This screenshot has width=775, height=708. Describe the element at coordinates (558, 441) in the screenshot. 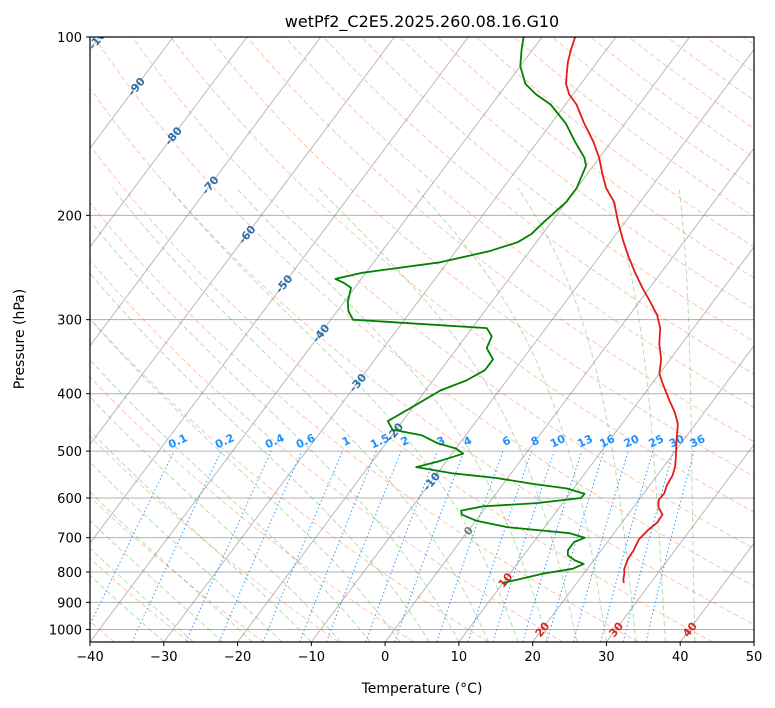

I see `mixing-ratio-label: 10` at that location.